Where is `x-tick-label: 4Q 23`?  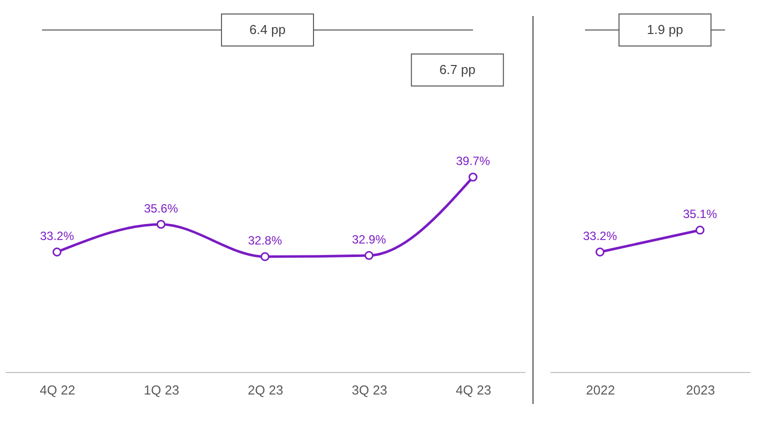
x-tick-label: 4Q 23 is located at coordinates (474, 390).